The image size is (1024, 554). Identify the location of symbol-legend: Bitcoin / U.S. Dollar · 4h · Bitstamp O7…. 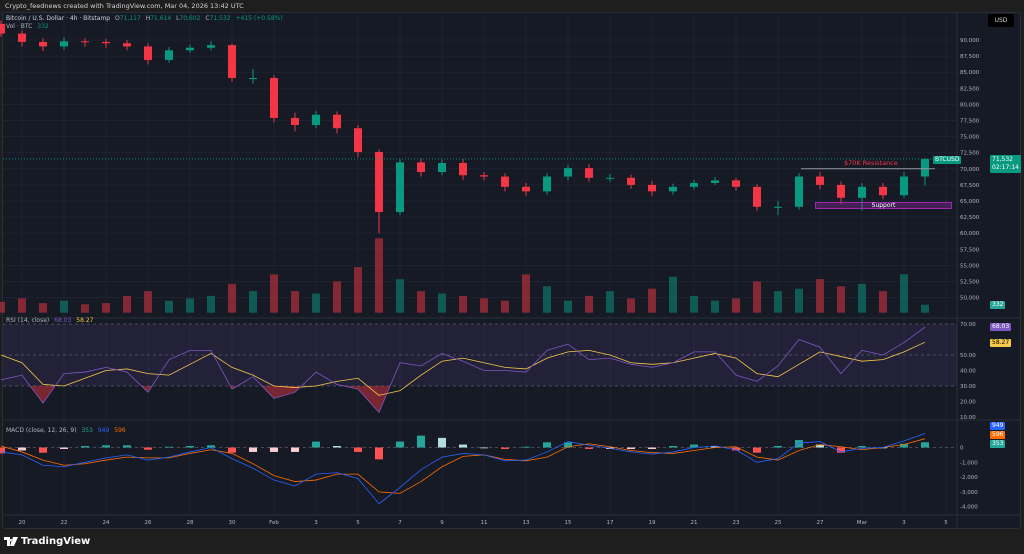
(146, 18).